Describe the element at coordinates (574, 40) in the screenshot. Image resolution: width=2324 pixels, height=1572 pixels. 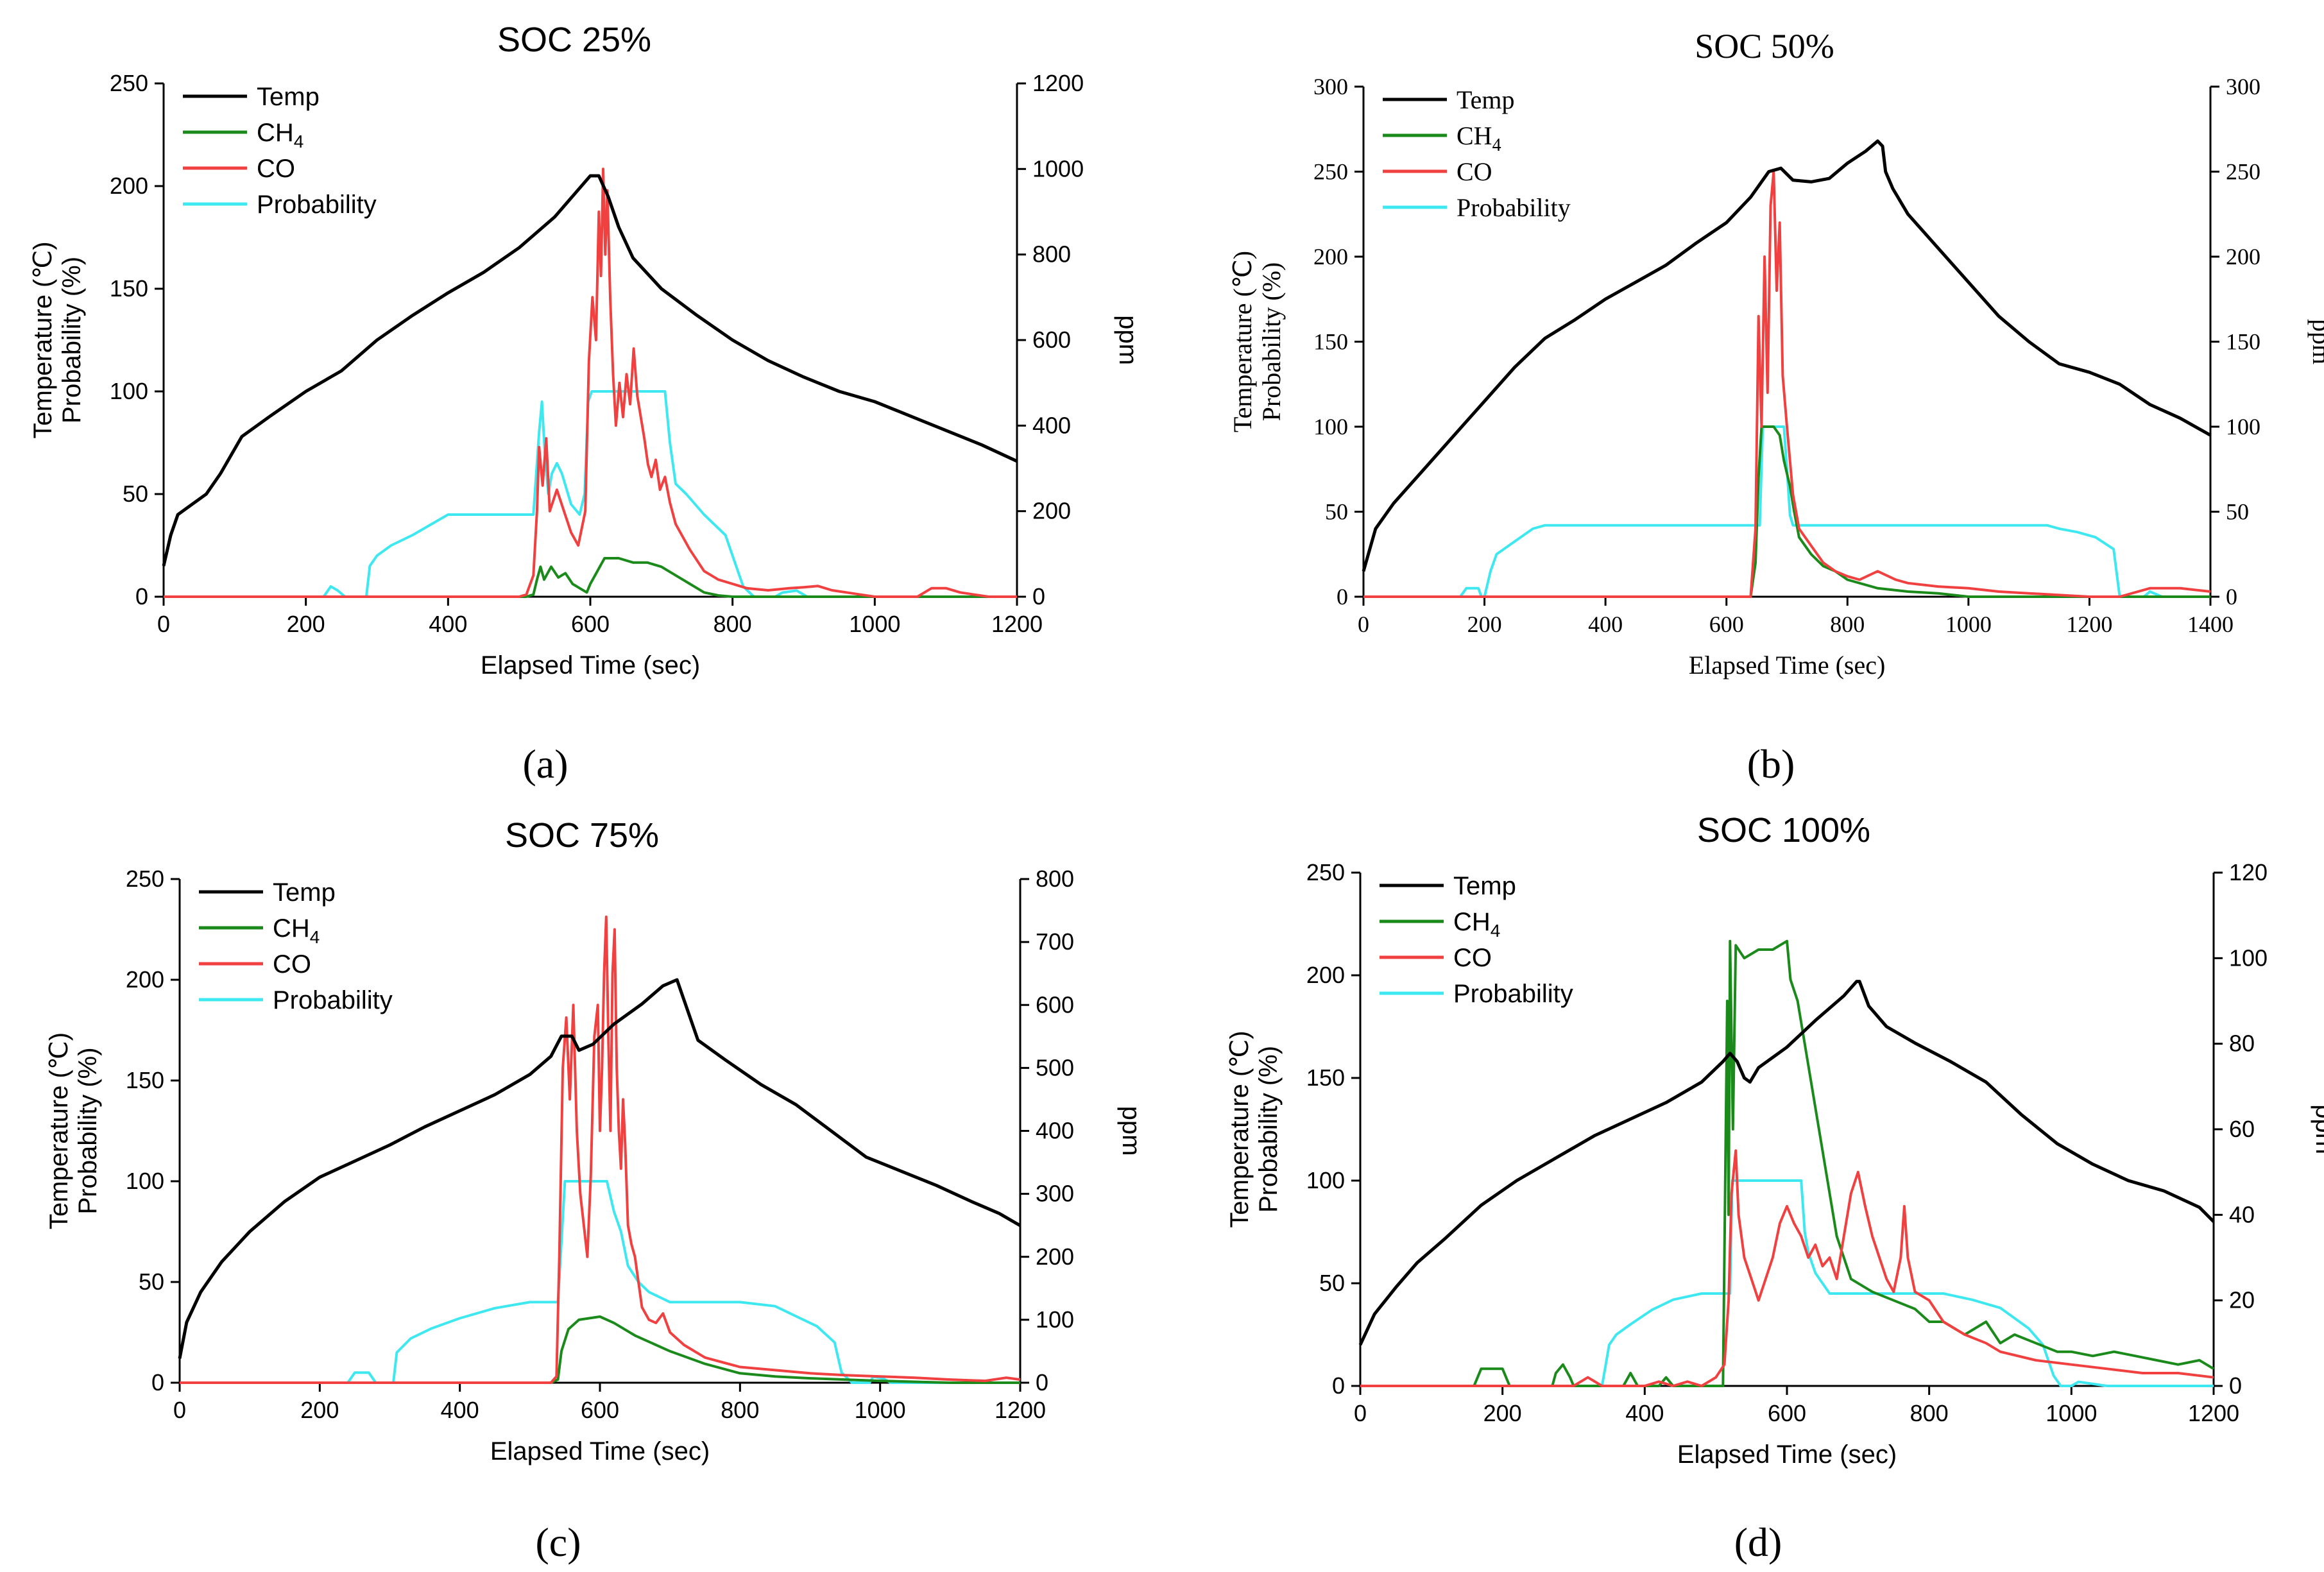
I see `chart-title: SOC 25%` at that location.